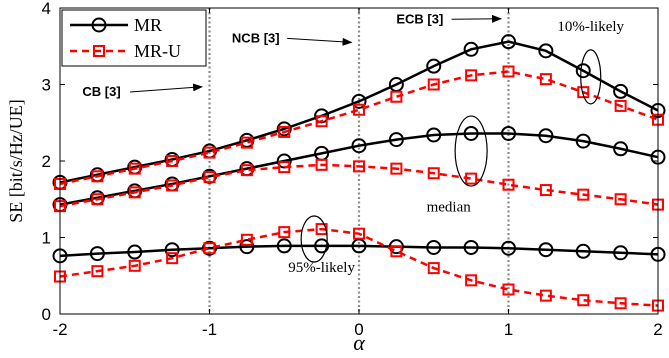 This screenshot has width=669, height=358. What do you see at coordinates (359, 185) in the screenshot?
I see `series-line-median-MR-U` at bounding box center [359, 185].